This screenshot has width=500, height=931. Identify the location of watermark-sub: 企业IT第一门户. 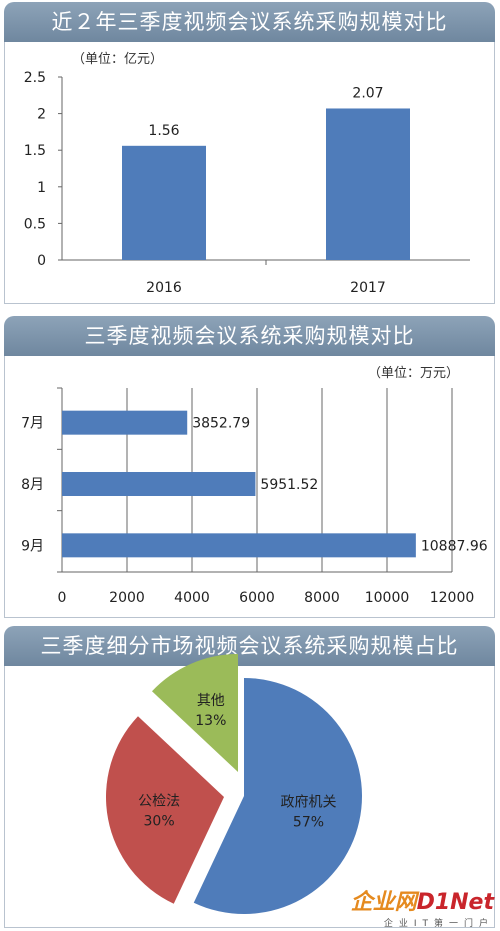
(438, 924).